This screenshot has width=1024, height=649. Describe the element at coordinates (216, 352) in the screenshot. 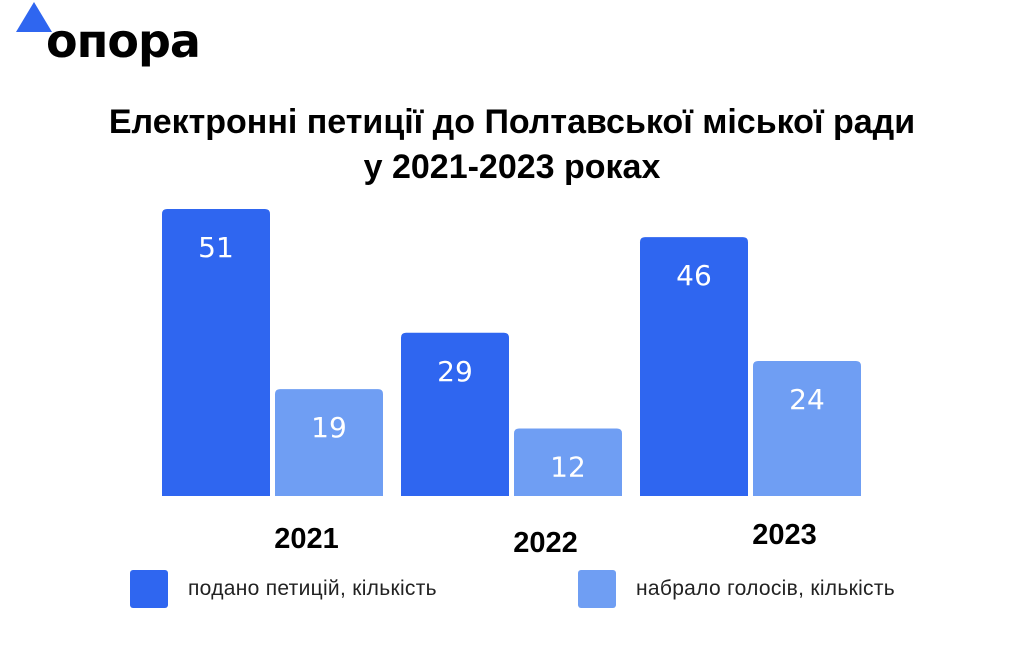

I see `bar-2021-submitted` at that location.